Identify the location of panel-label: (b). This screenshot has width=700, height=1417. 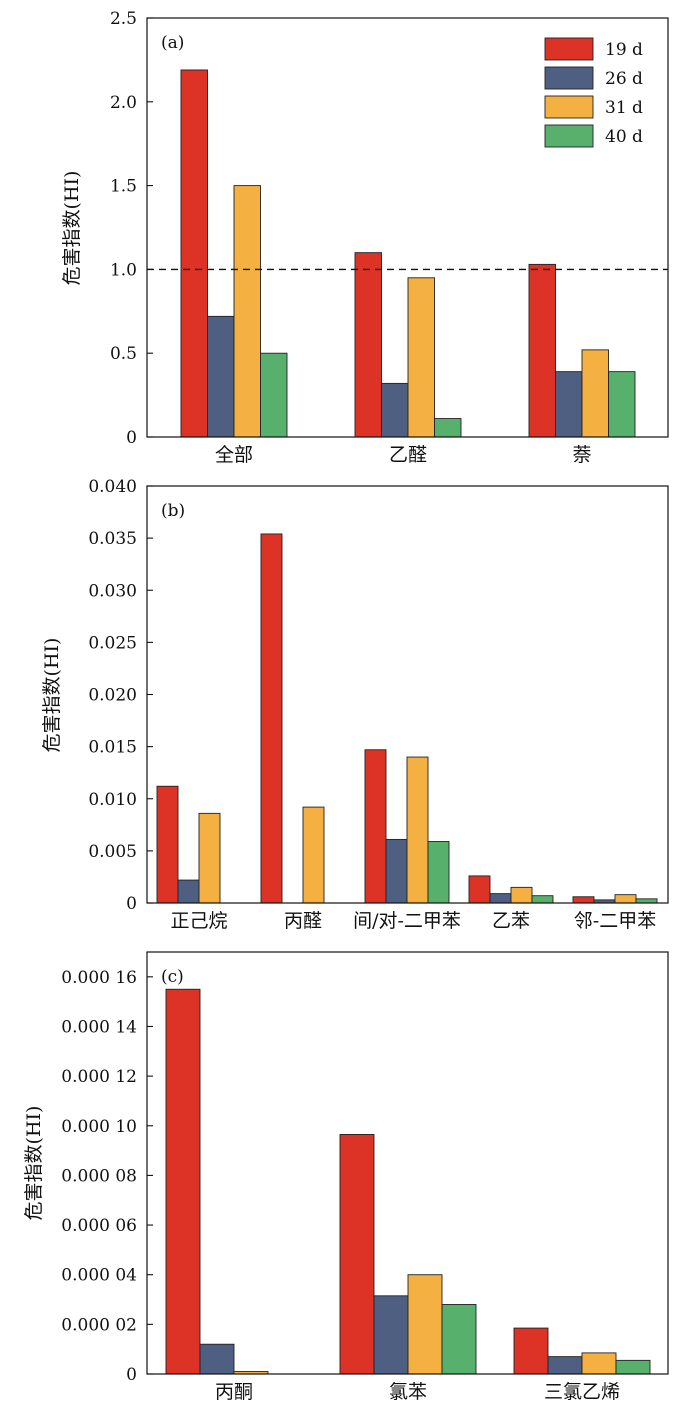
(173, 511).